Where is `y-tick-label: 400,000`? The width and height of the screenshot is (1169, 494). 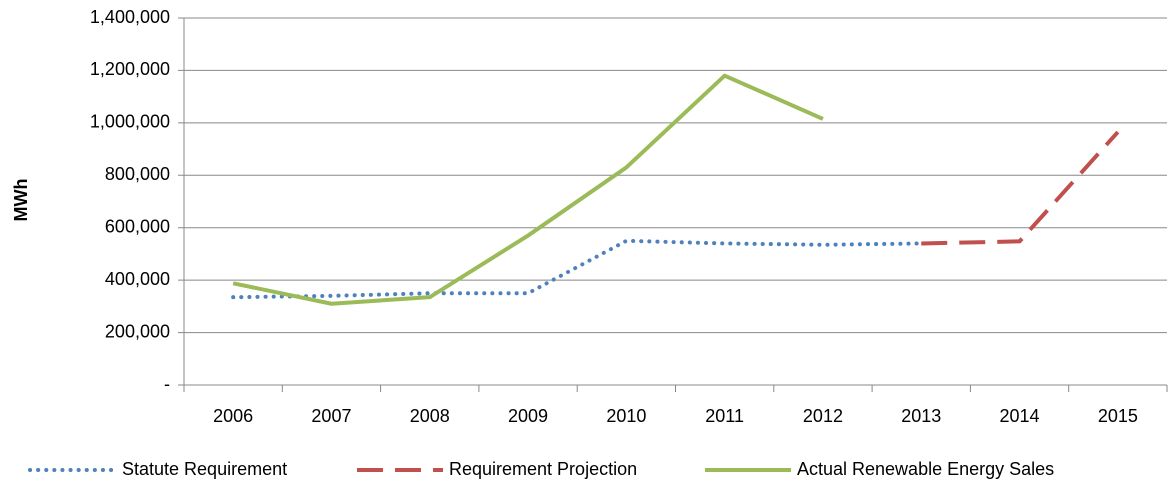 y-tick-label: 400,000 is located at coordinates (137, 279).